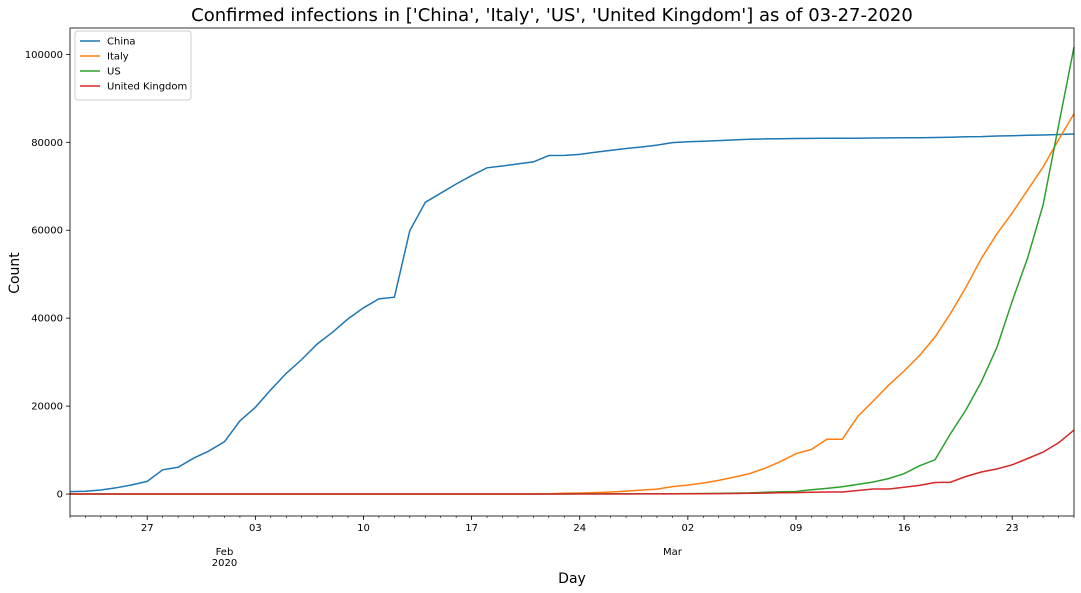 This screenshot has width=1081, height=593. I want to click on legend-box, so click(133, 65).